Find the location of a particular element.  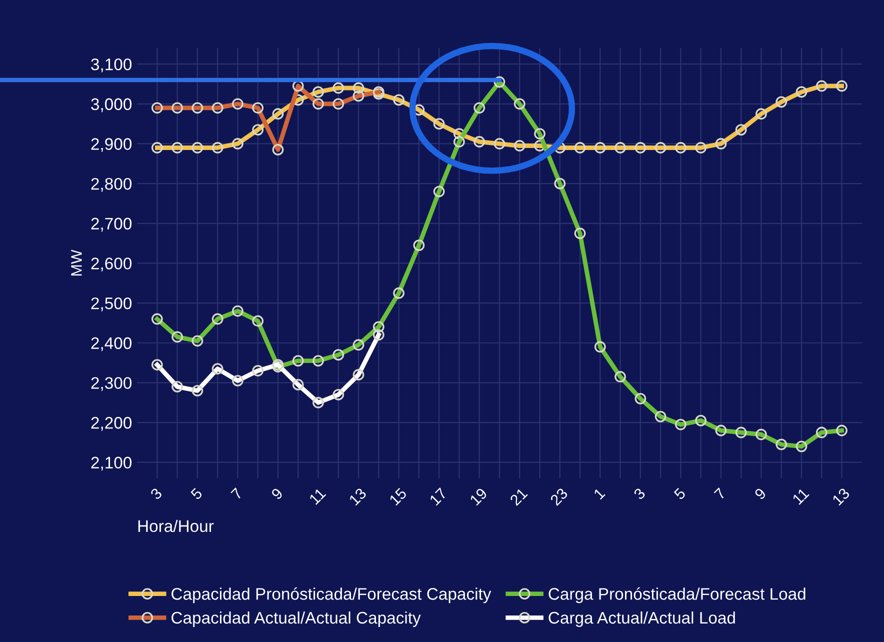

y-tick-label: 2,800 is located at coordinates (111, 185).